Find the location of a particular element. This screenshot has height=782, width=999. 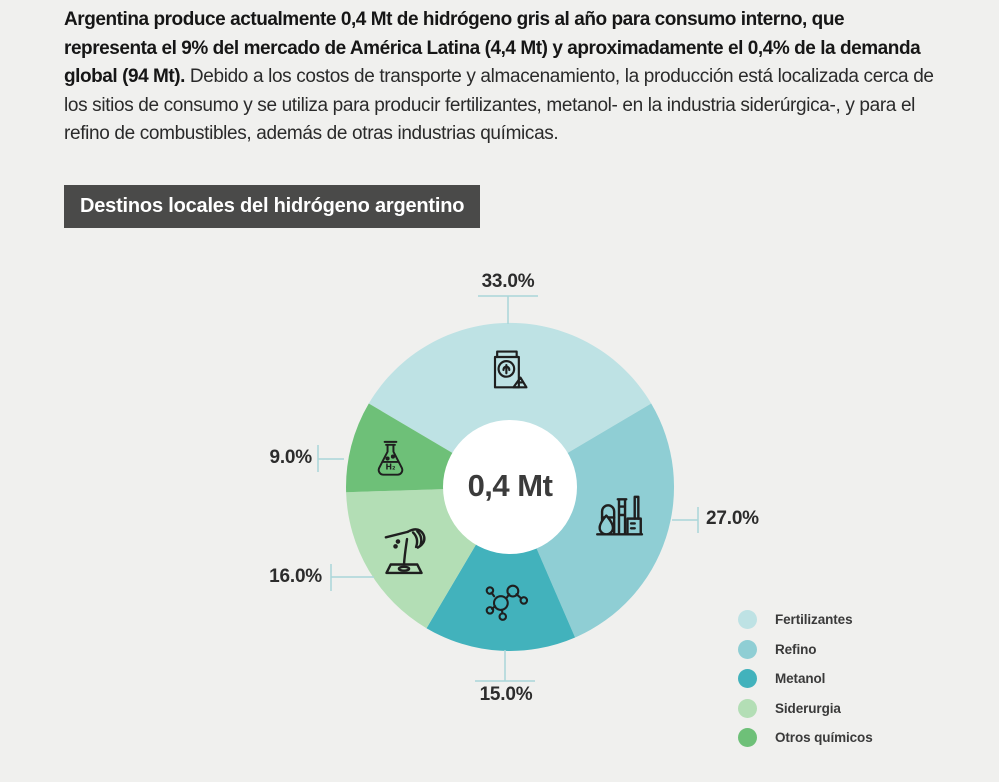

svg-text: H₂ is located at coordinates (391, 466).